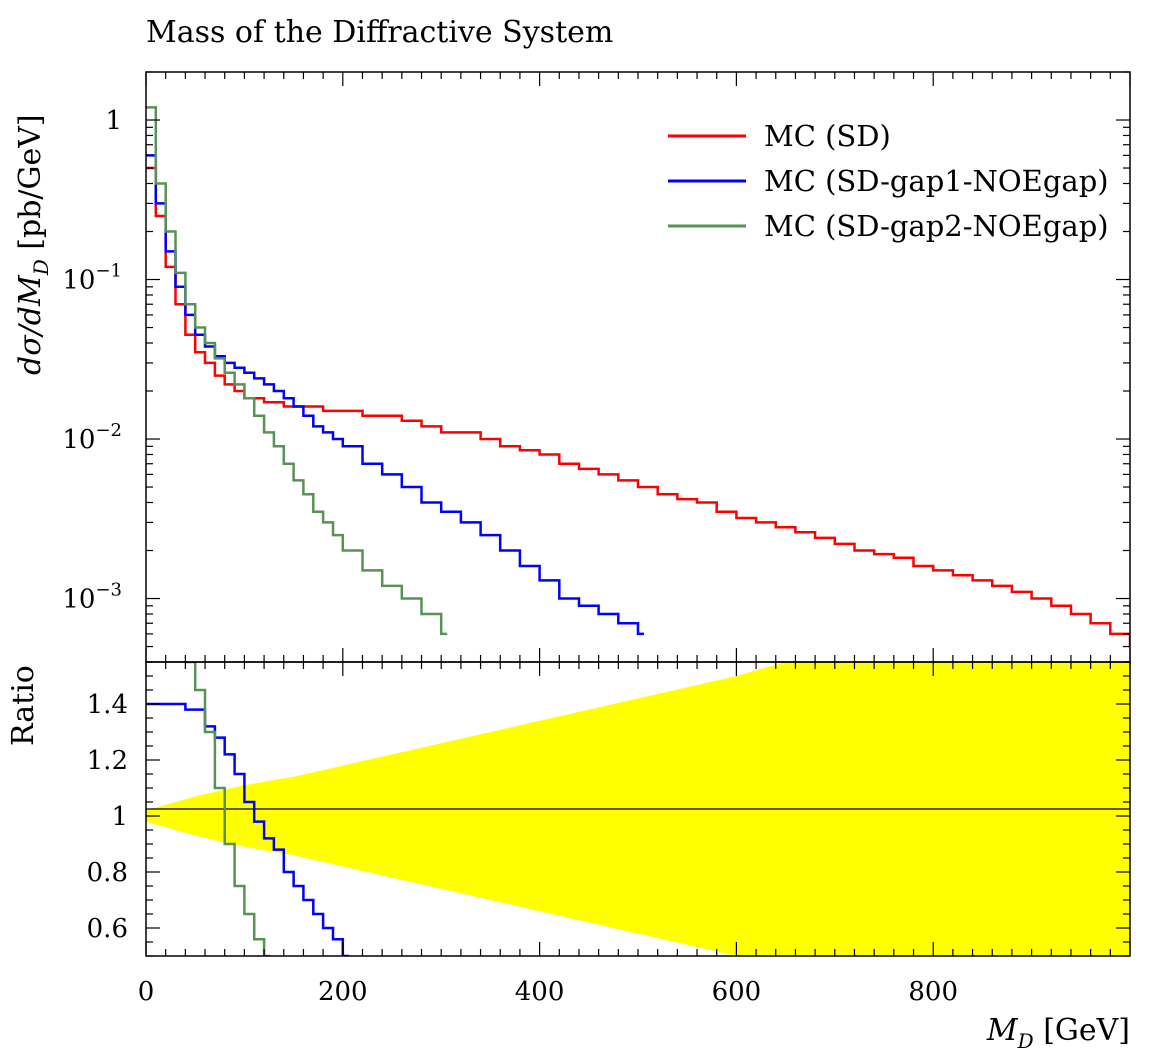  I want to click on ratio-tick-label: 1.4, so click(107, 705).